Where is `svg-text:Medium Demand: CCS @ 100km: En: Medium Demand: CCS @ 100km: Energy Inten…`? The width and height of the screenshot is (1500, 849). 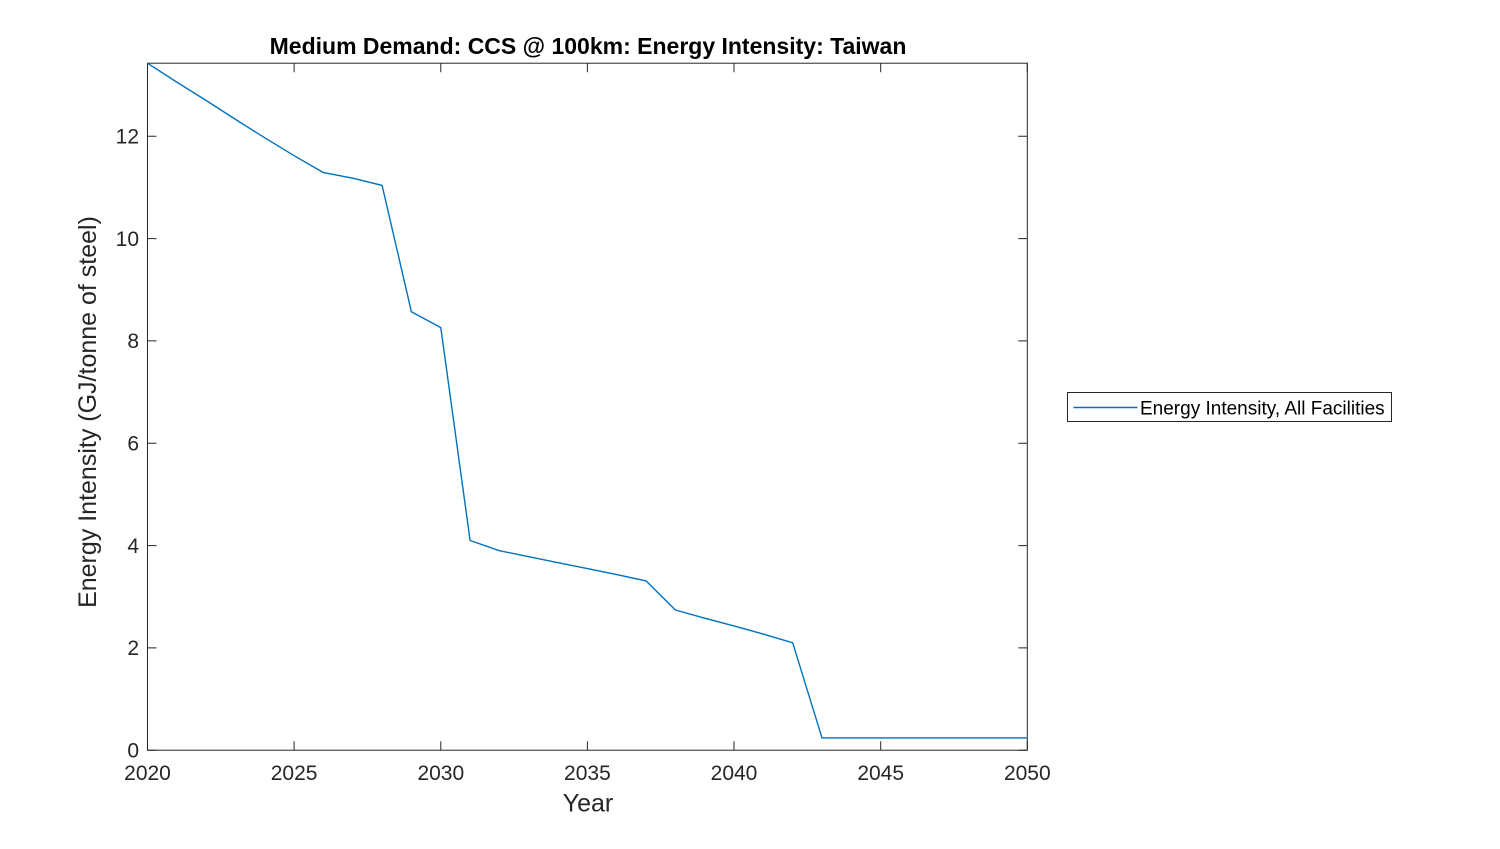 svg-text:Medium Demand: CCS @ 100km: En: Medium Demand: CCS @ 100km: Energy Inten… is located at coordinates (588, 46).